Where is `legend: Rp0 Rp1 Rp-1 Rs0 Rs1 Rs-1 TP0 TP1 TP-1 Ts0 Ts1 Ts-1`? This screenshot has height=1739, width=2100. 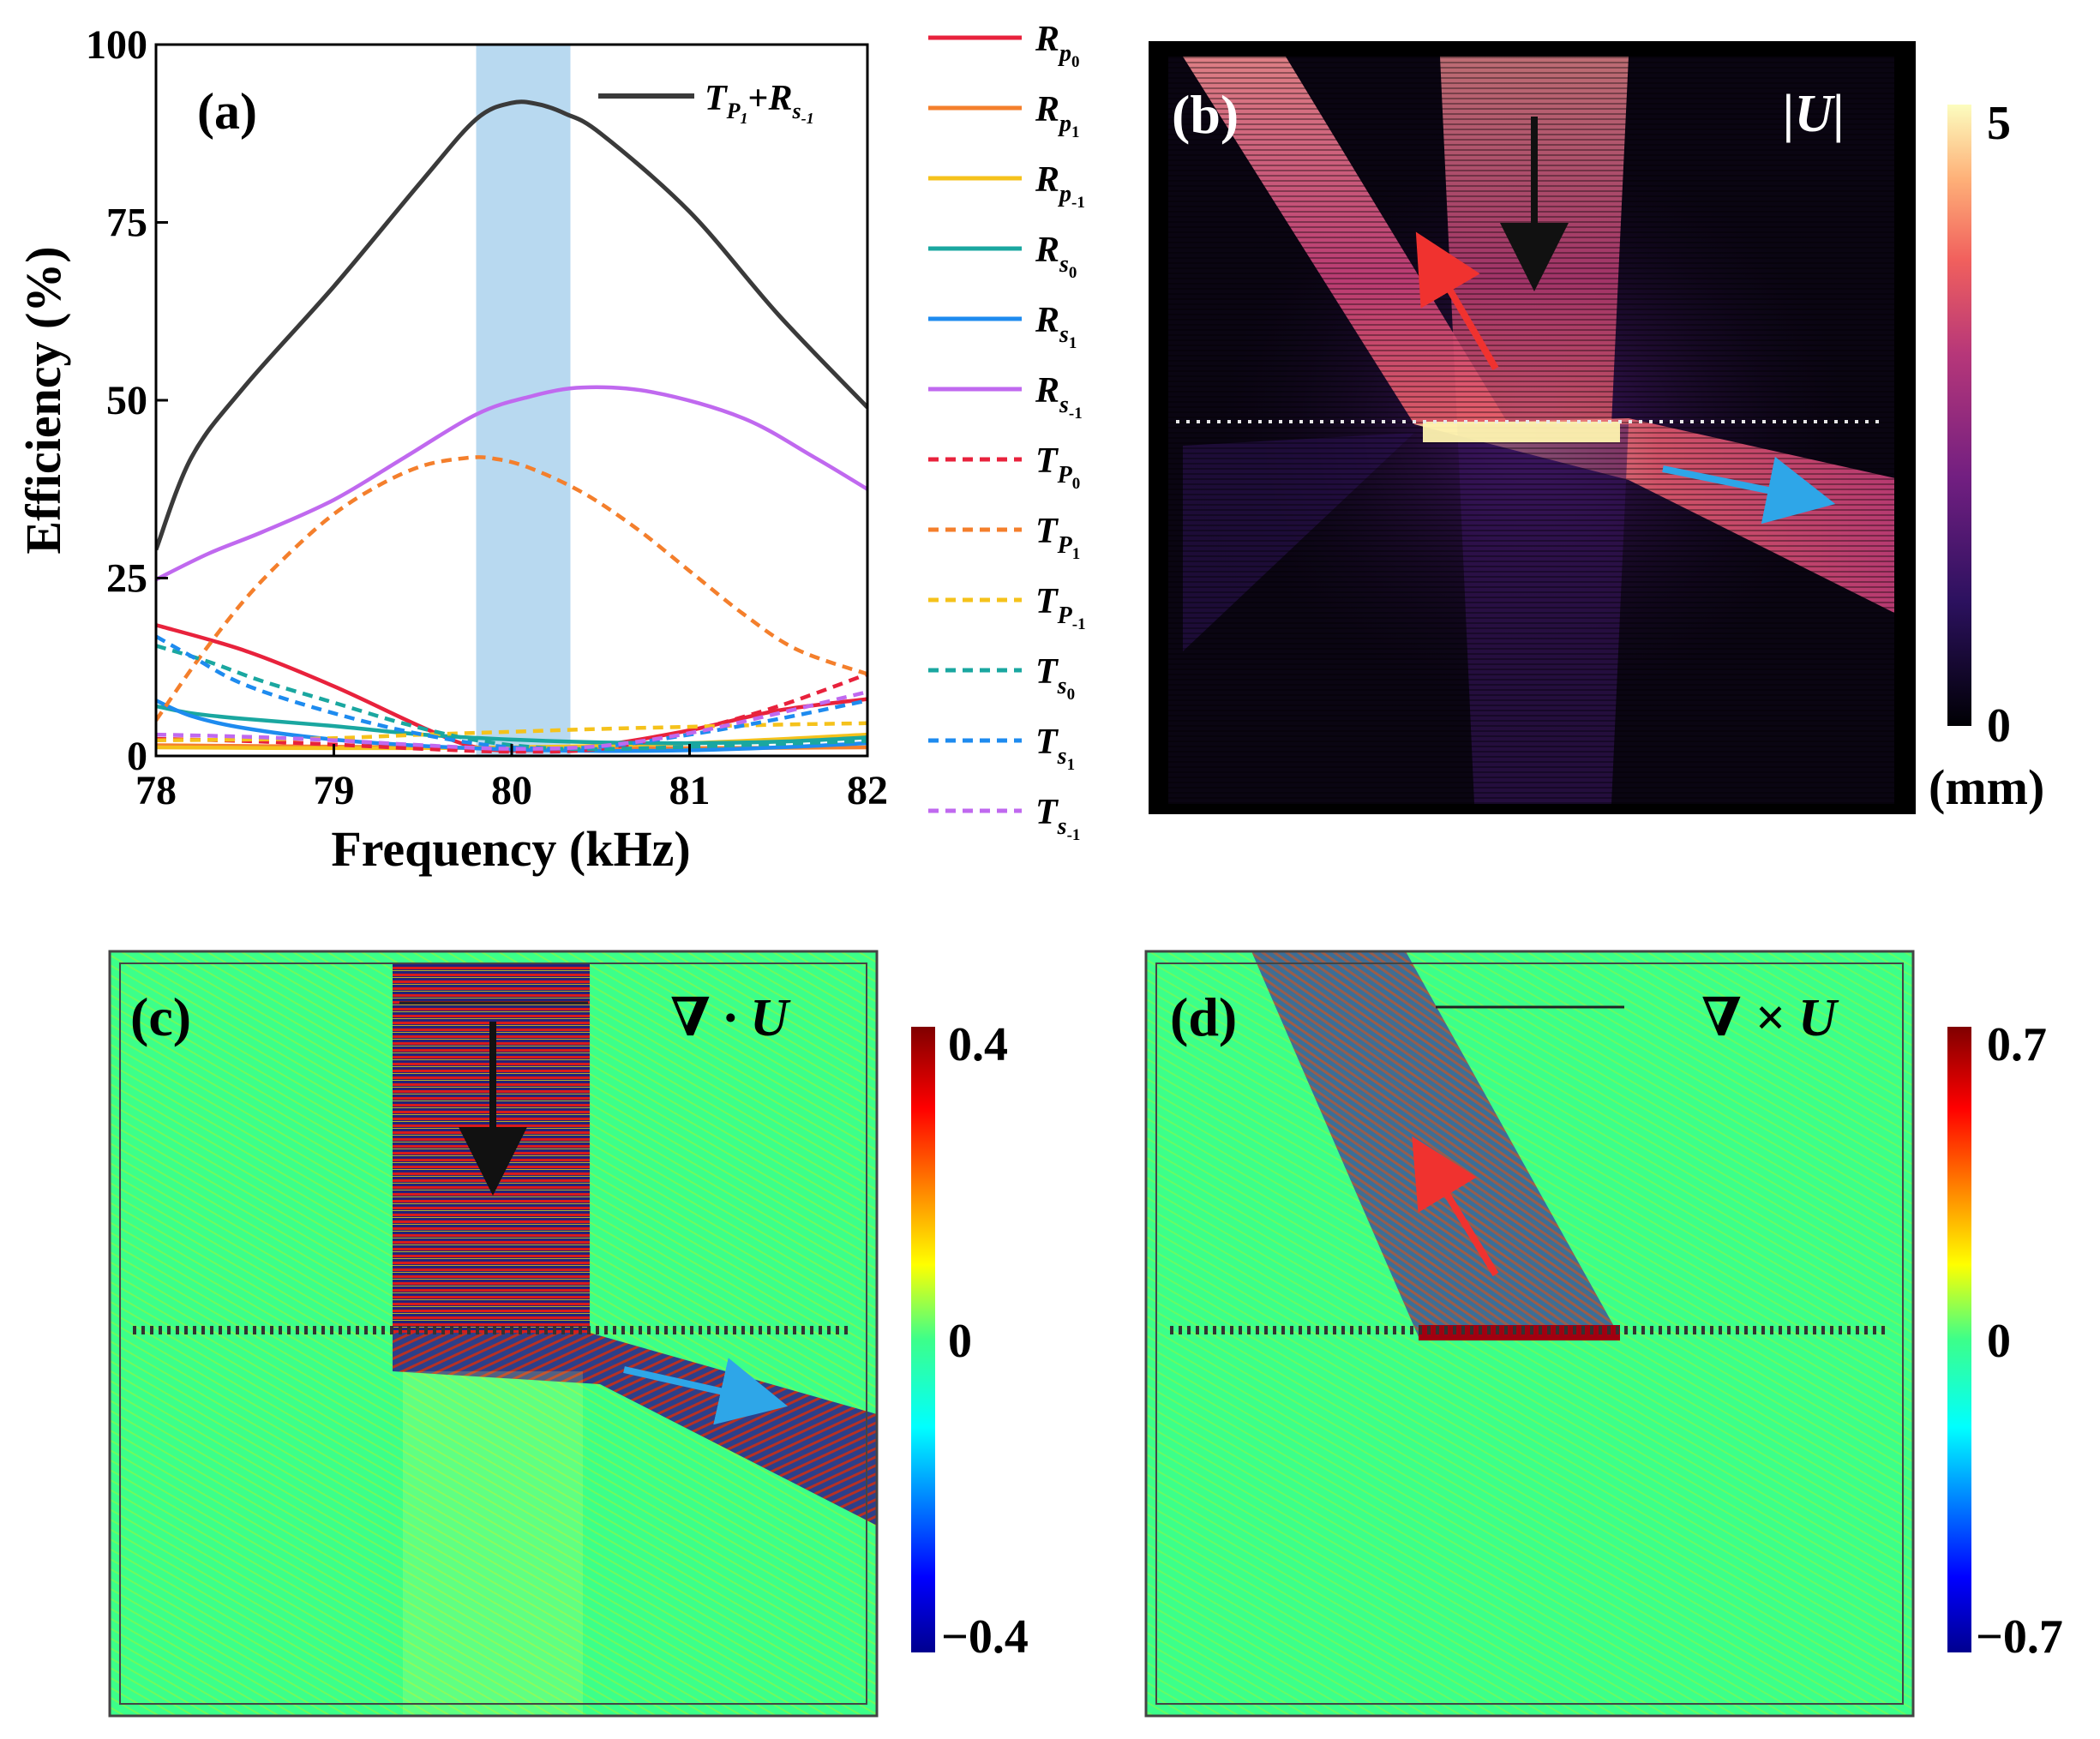
legend: Rp0 Rp1 Rp-1 Rs0 Rs1 Rs-1 TP0 TP1 TP-1 Ts0 Ts1 Ts-1 is located at coordinates (1007, 432).